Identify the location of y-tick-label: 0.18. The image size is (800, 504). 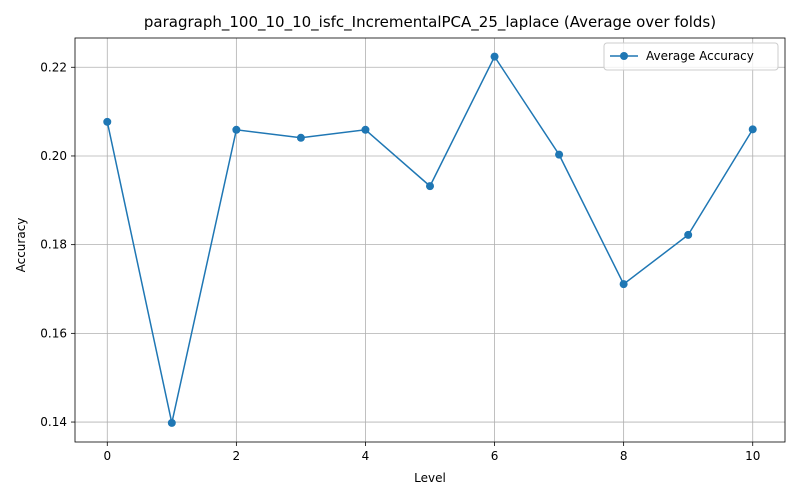
(53, 245).